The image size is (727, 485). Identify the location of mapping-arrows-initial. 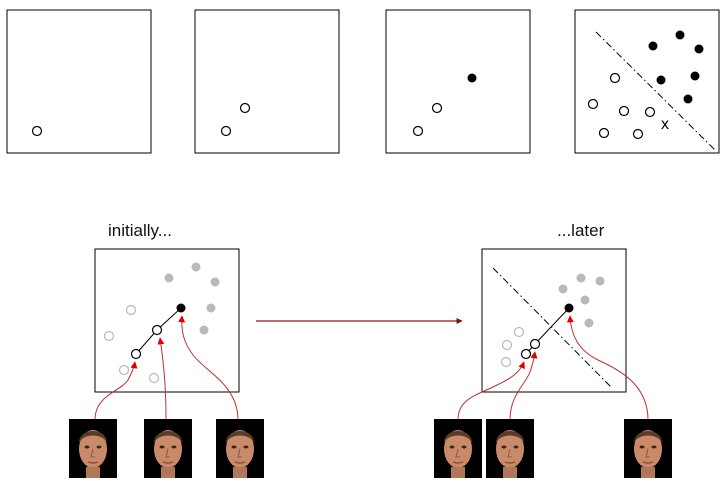
(166, 368).